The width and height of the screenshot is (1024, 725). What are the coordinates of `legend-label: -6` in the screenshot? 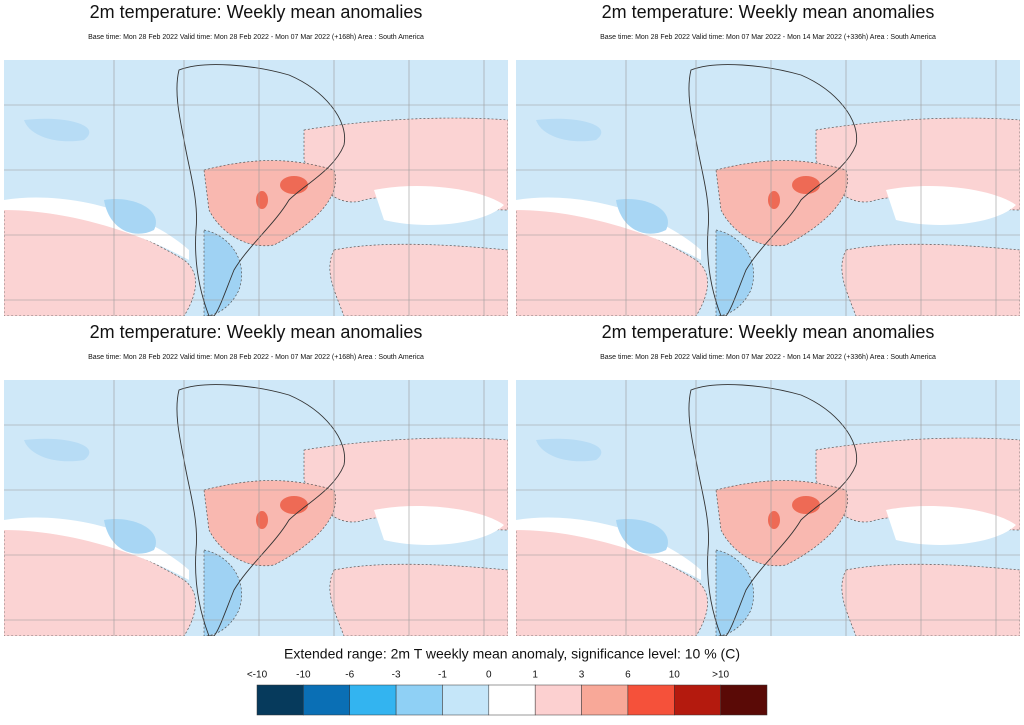 It's located at (349, 675).